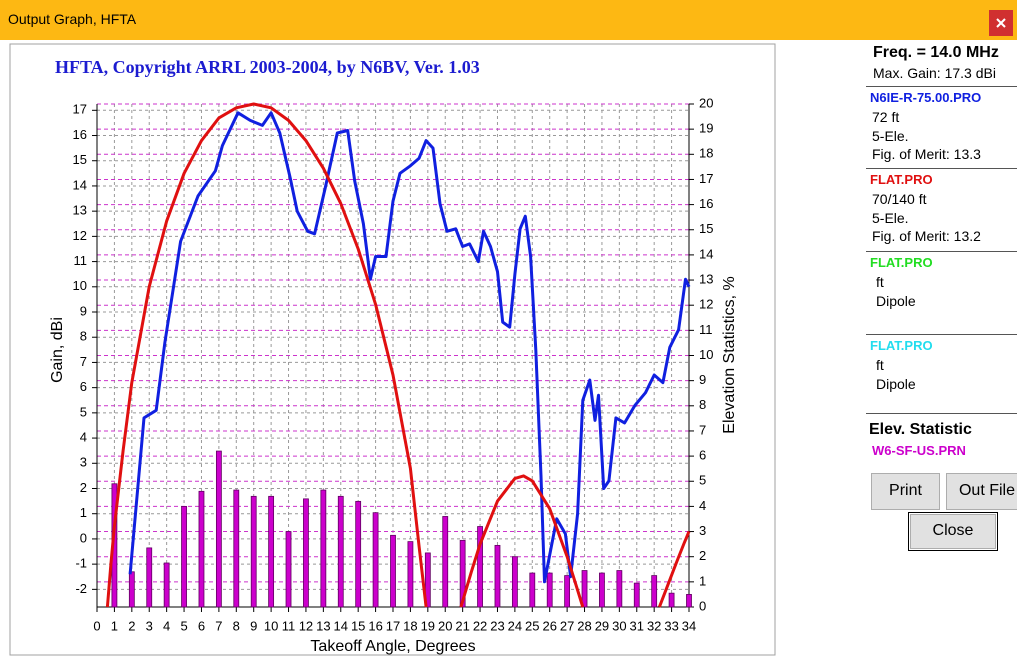  I want to click on y-tick-label: 5, so click(83, 411).